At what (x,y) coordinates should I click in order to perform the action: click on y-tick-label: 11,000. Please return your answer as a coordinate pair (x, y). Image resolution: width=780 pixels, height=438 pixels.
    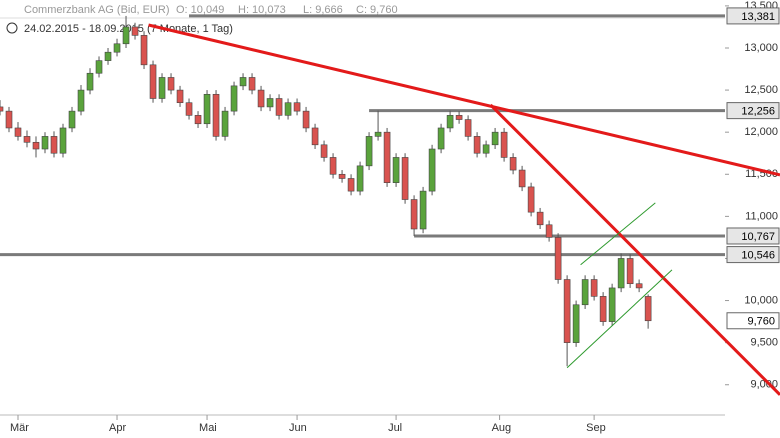
    Looking at the image, I should click on (761, 216).